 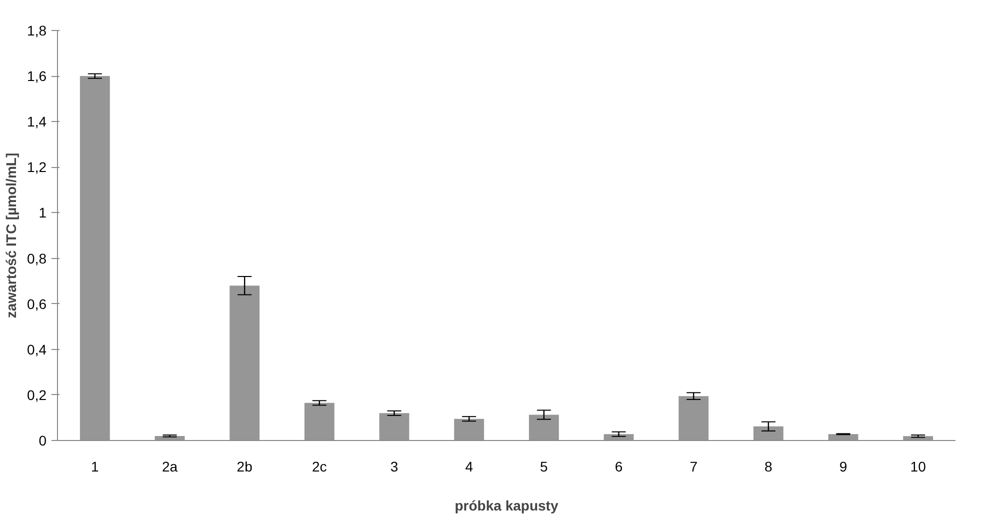 I want to click on y-axis-title: zawartość ITC [µmol/mL], so click(x=11, y=235).